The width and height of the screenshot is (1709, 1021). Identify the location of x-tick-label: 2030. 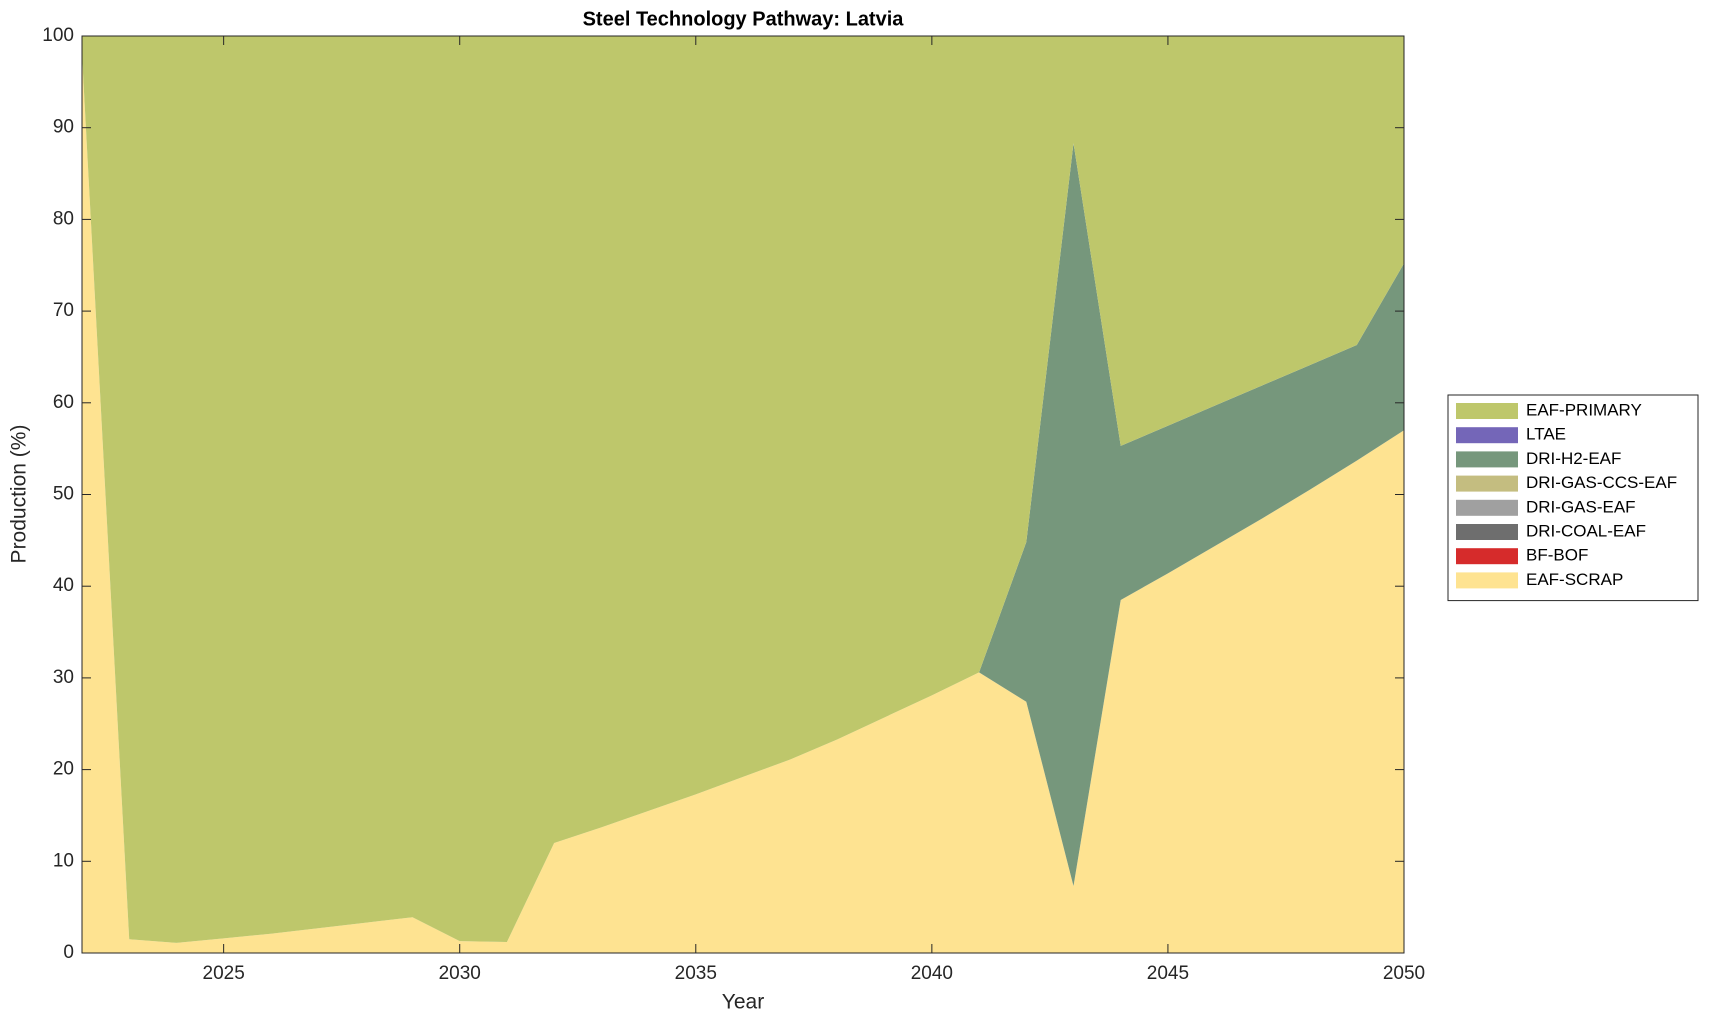
(460, 973).